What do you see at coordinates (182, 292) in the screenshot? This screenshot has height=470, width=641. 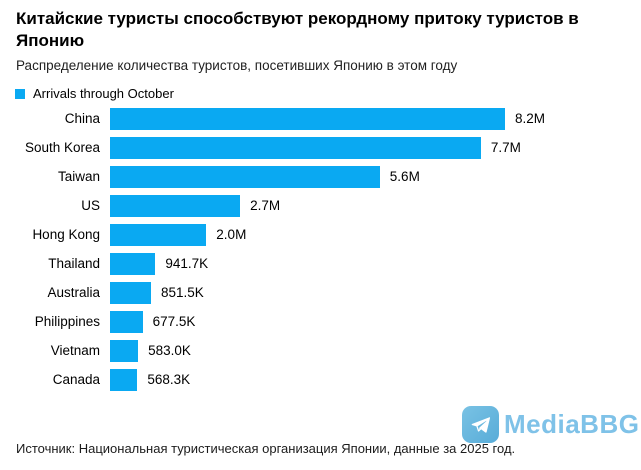 I see `value-label-australia: 851.5K` at bounding box center [182, 292].